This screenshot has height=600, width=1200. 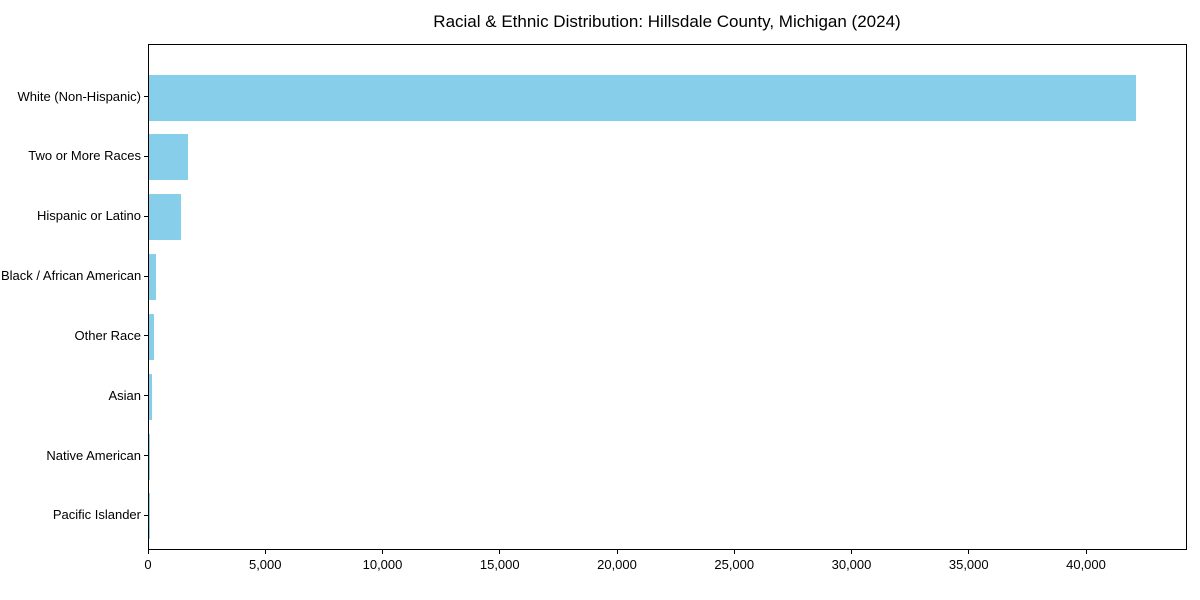 What do you see at coordinates (499, 564) in the screenshot?
I see `x-tick-label: 15,000` at bounding box center [499, 564].